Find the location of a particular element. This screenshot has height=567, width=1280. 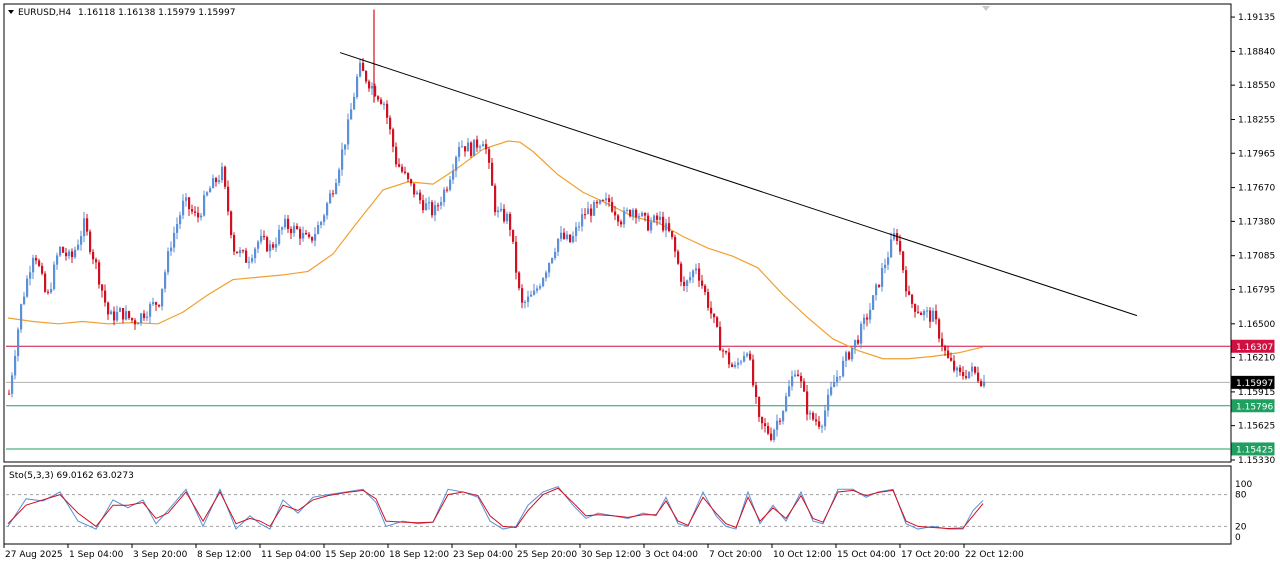

time-tick-label: 10 Oct 12:00 is located at coordinates (802, 555).